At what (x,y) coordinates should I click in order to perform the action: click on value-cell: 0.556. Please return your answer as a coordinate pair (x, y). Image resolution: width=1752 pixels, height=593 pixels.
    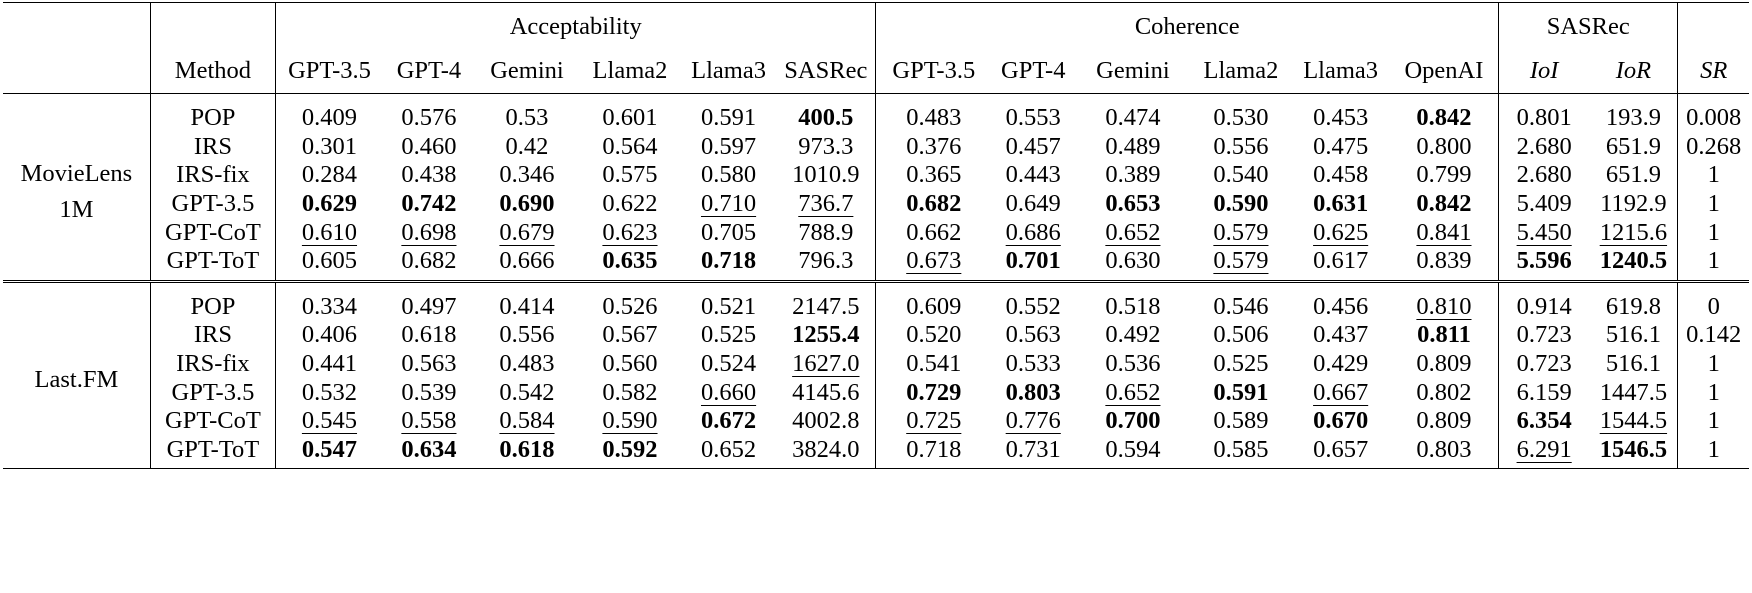
    Looking at the image, I should click on (527, 335).